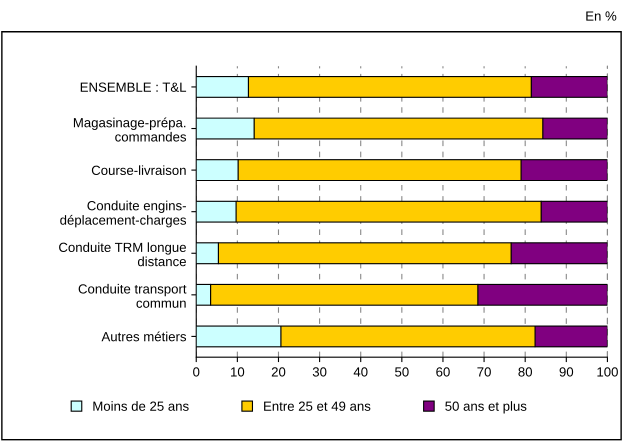 Image resolution: width=623 pixels, height=441 pixels. Describe the element at coordinates (141, 406) in the screenshot. I see `legend-label: Moins de 25 ans` at that location.